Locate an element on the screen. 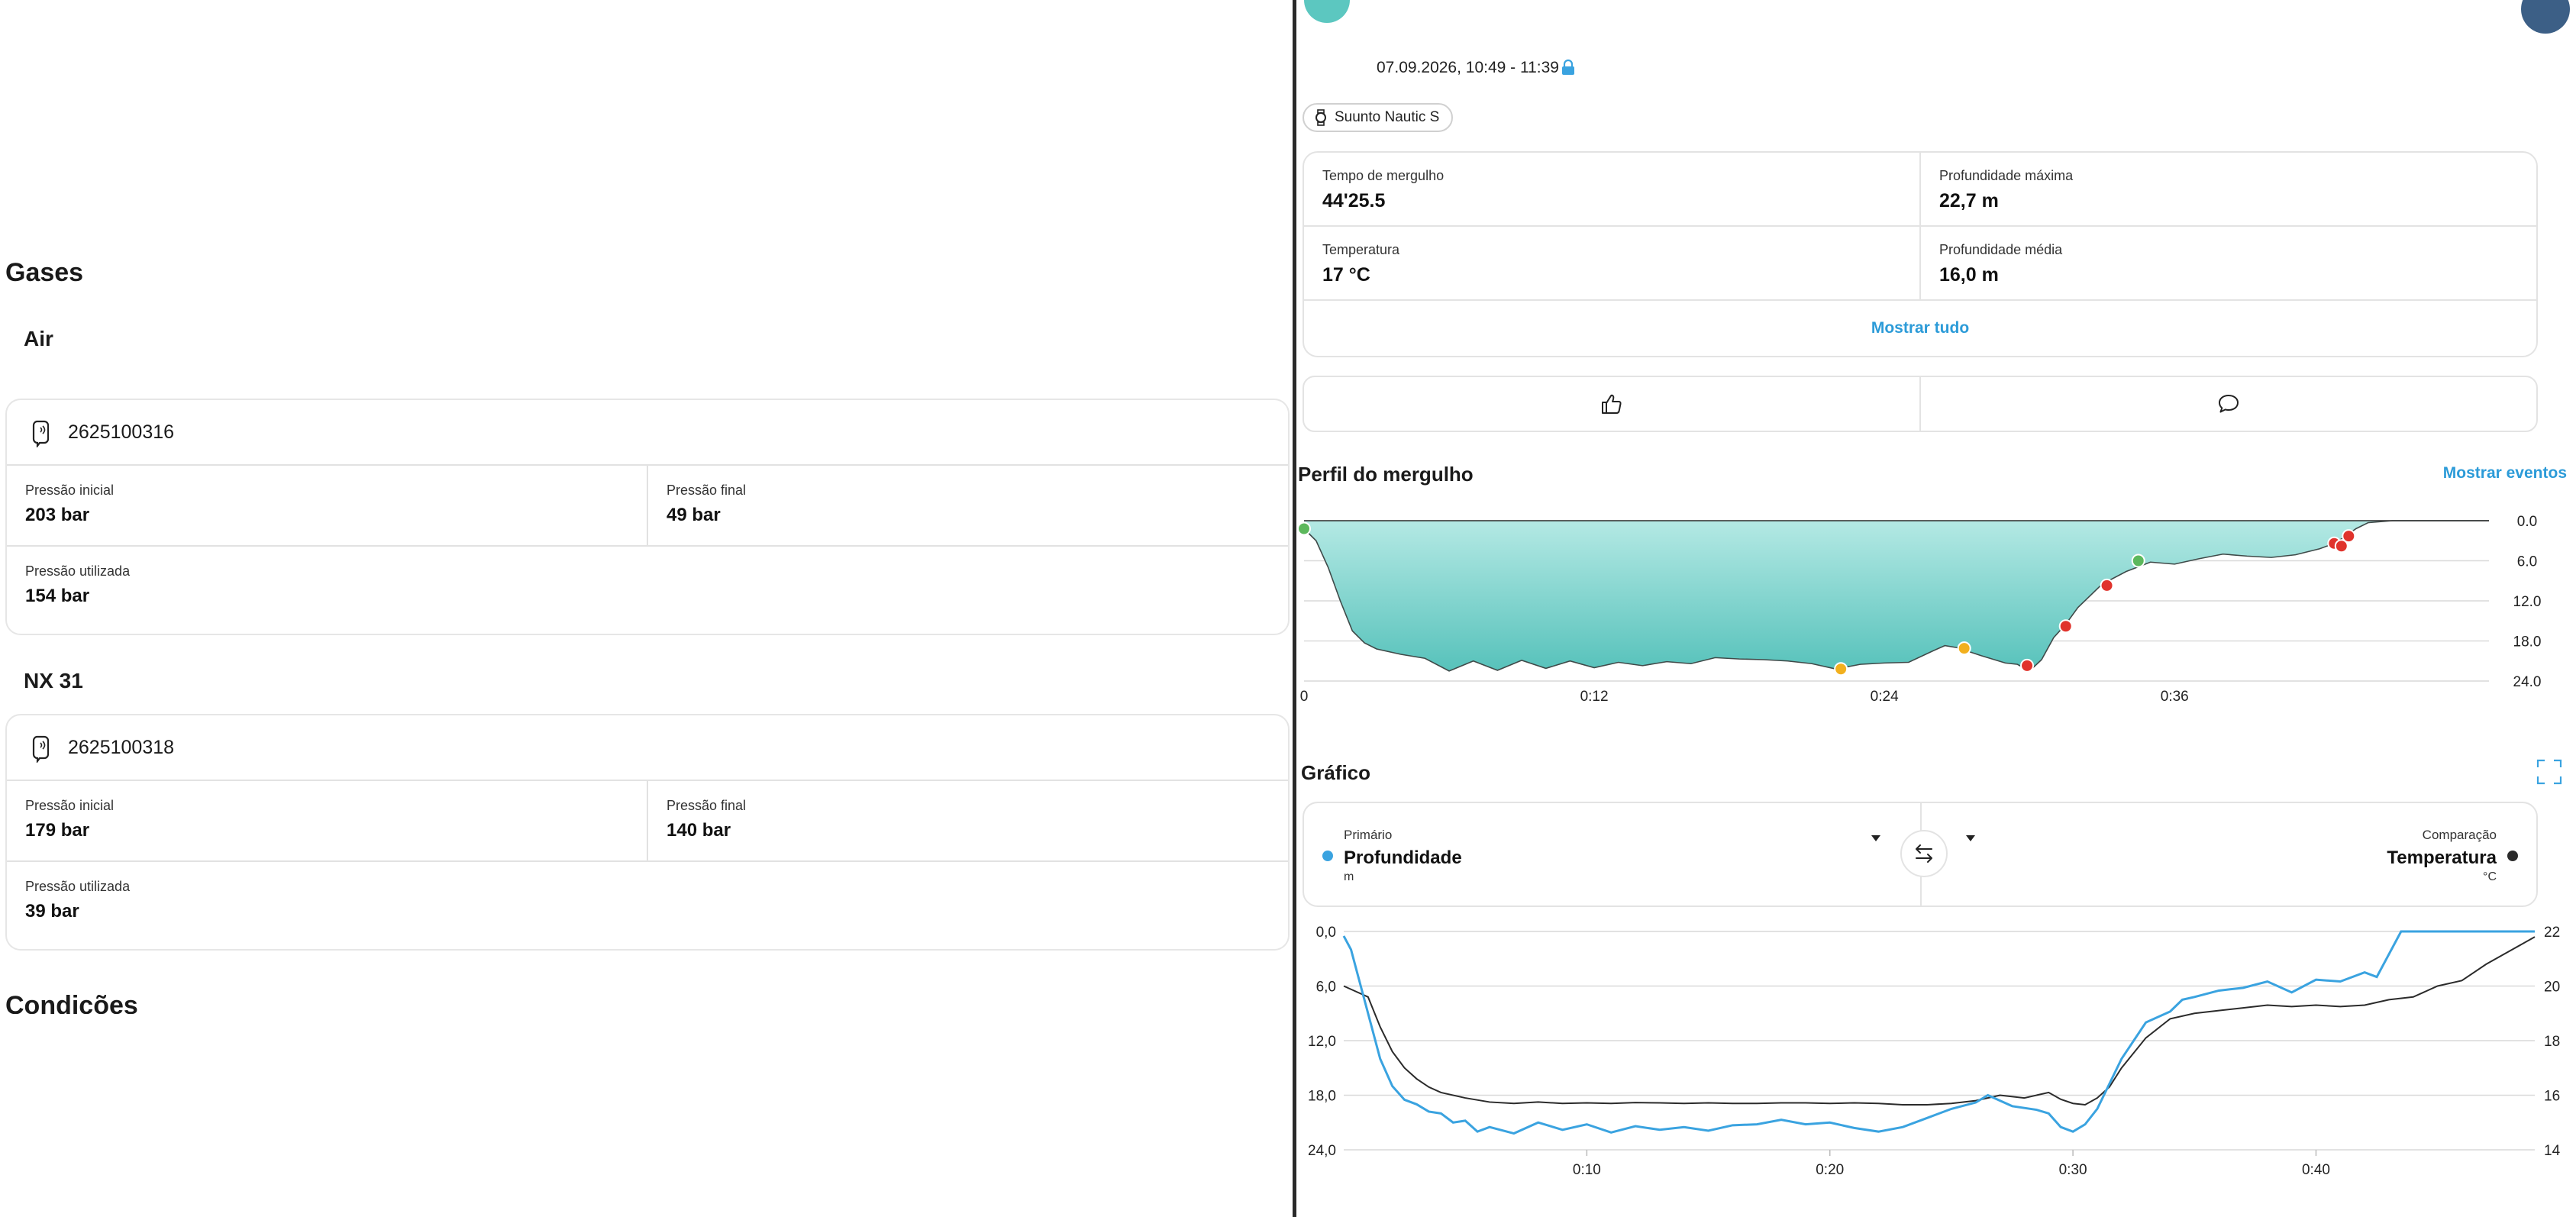 This screenshot has width=2576, height=1217. tank-header: 2625100318 is located at coordinates (647, 748).